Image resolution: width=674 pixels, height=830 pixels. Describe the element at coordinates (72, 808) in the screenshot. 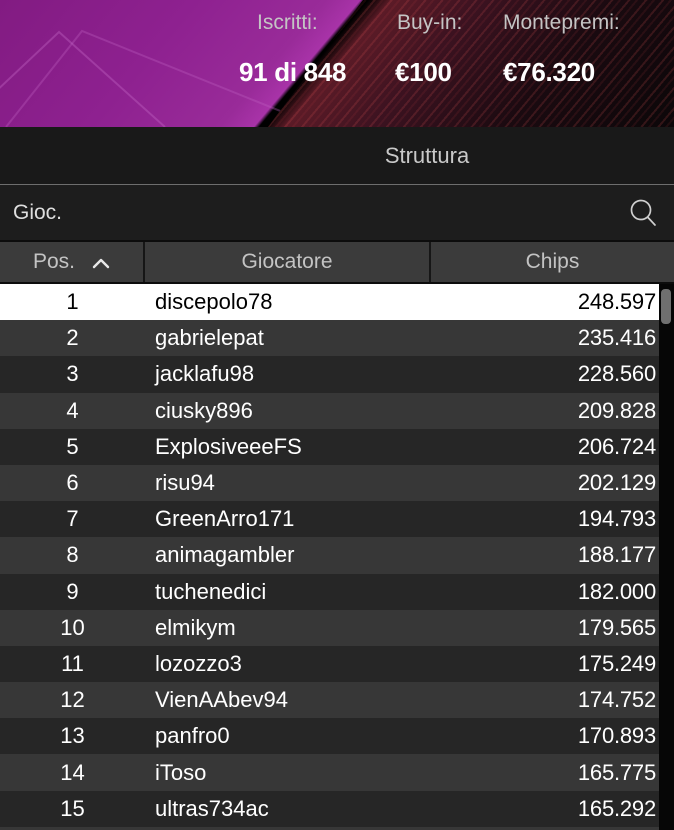

I see `row-pos: 15` at that location.